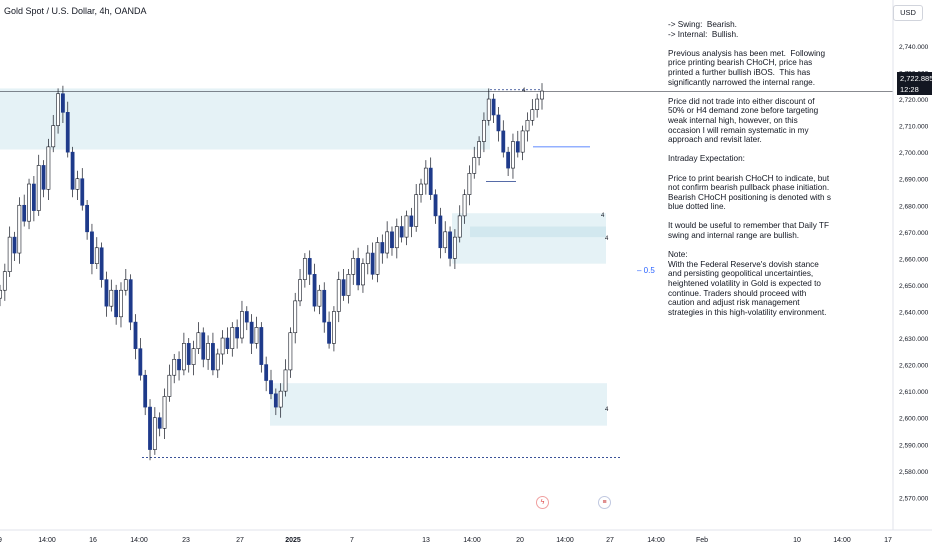 The width and height of the screenshot is (932, 550). Describe the element at coordinates (914, 206) in the screenshot. I see `price-tick-label: 2,680.000` at that location.